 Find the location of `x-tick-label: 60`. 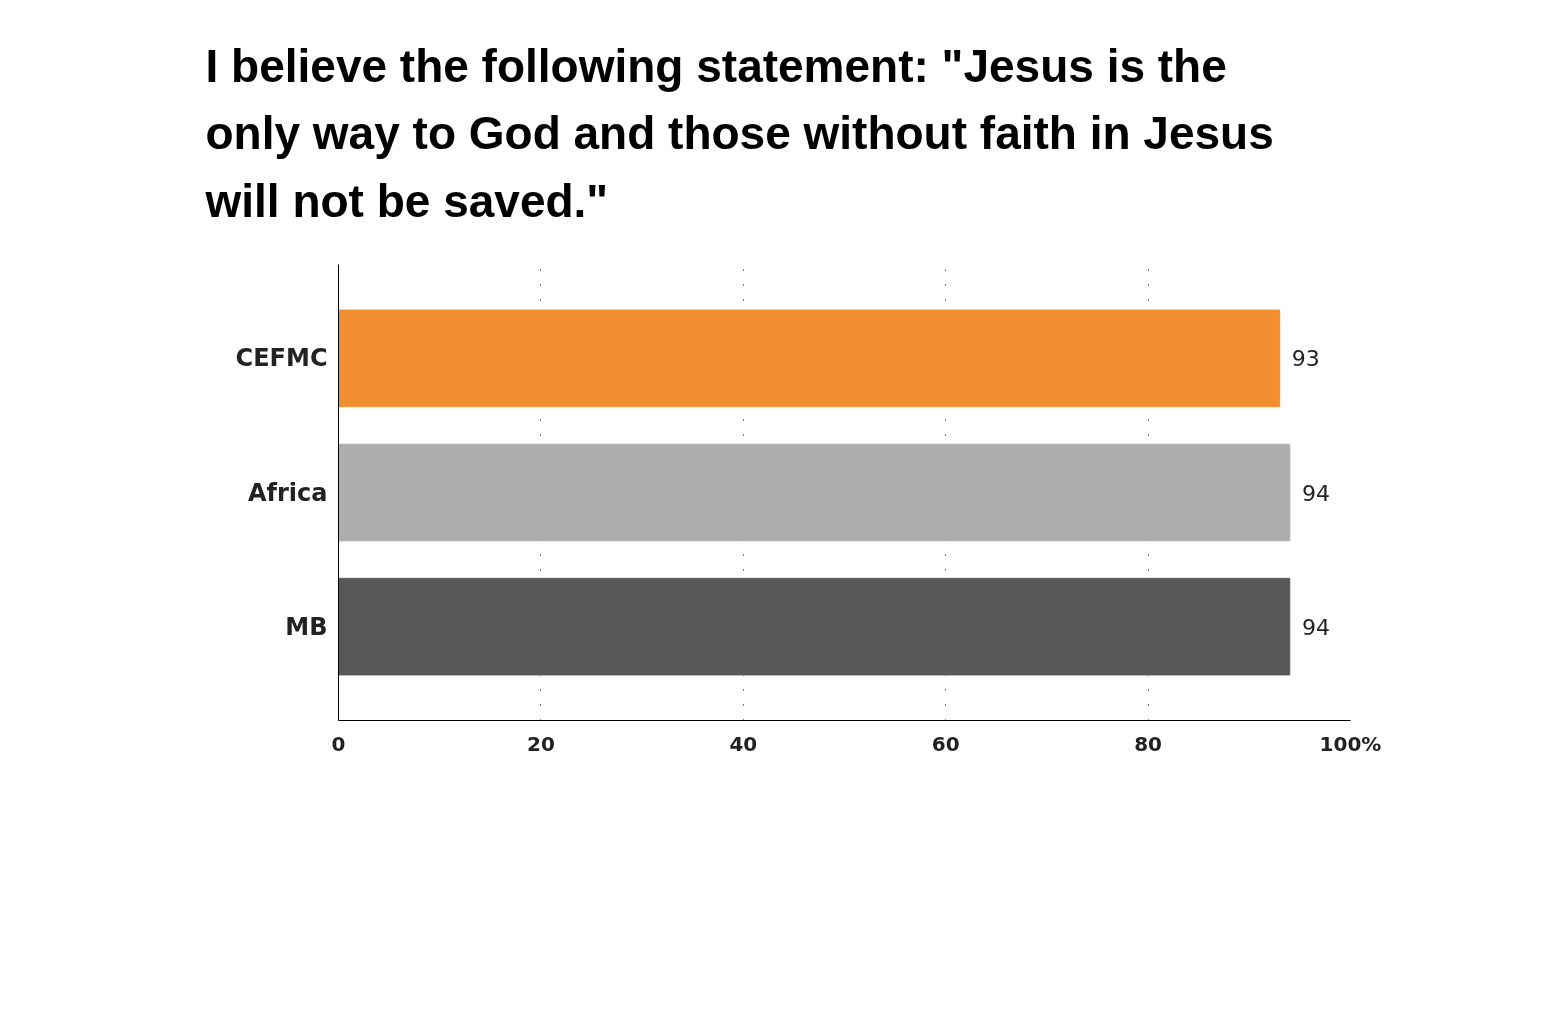

x-tick-label: 60 is located at coordinates (945, 743).